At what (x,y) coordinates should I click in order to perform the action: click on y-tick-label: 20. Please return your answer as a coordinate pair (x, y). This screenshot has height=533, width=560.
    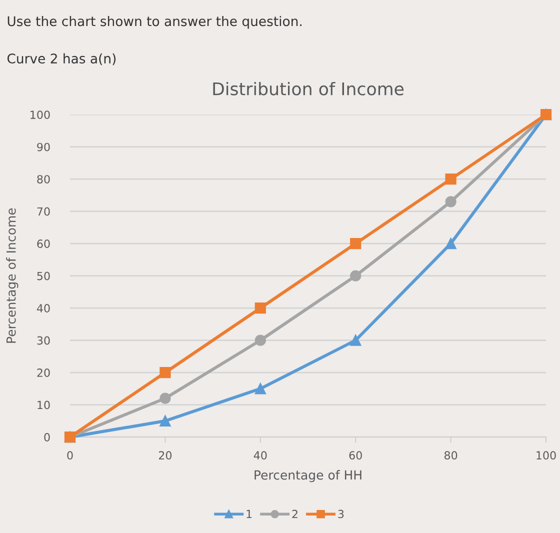
    Looking at the image, I should click on (43, 372).